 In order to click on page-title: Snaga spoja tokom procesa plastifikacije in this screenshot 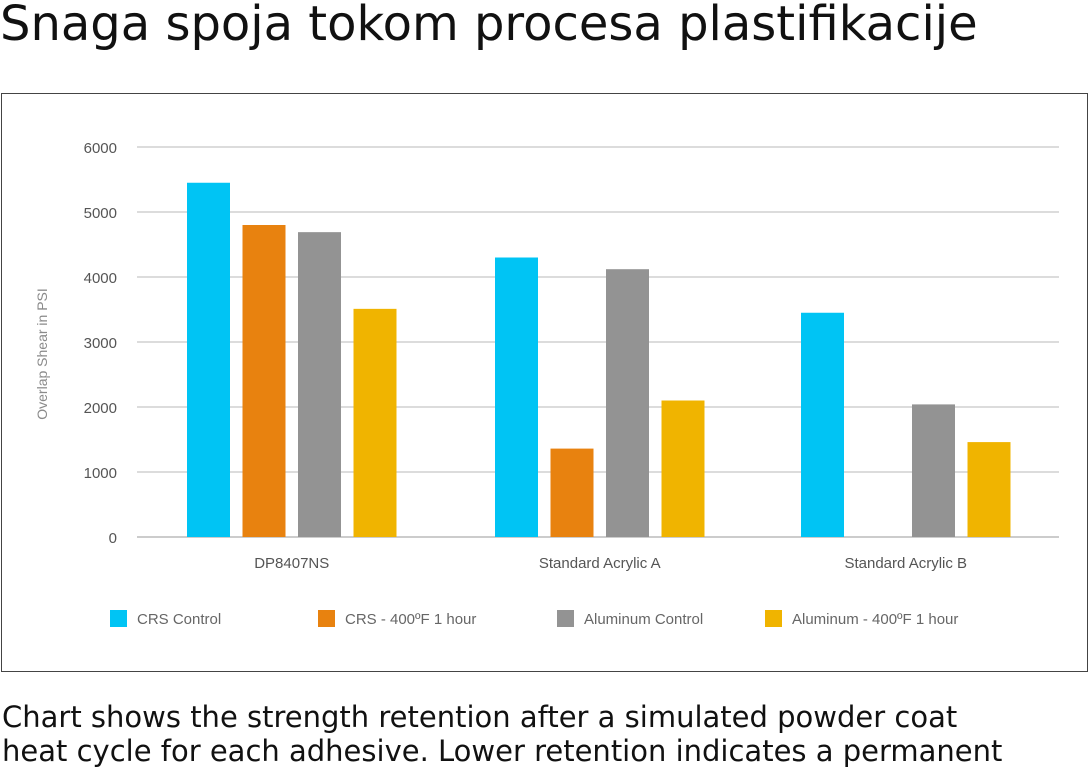, I will do `click(489, 26)`.